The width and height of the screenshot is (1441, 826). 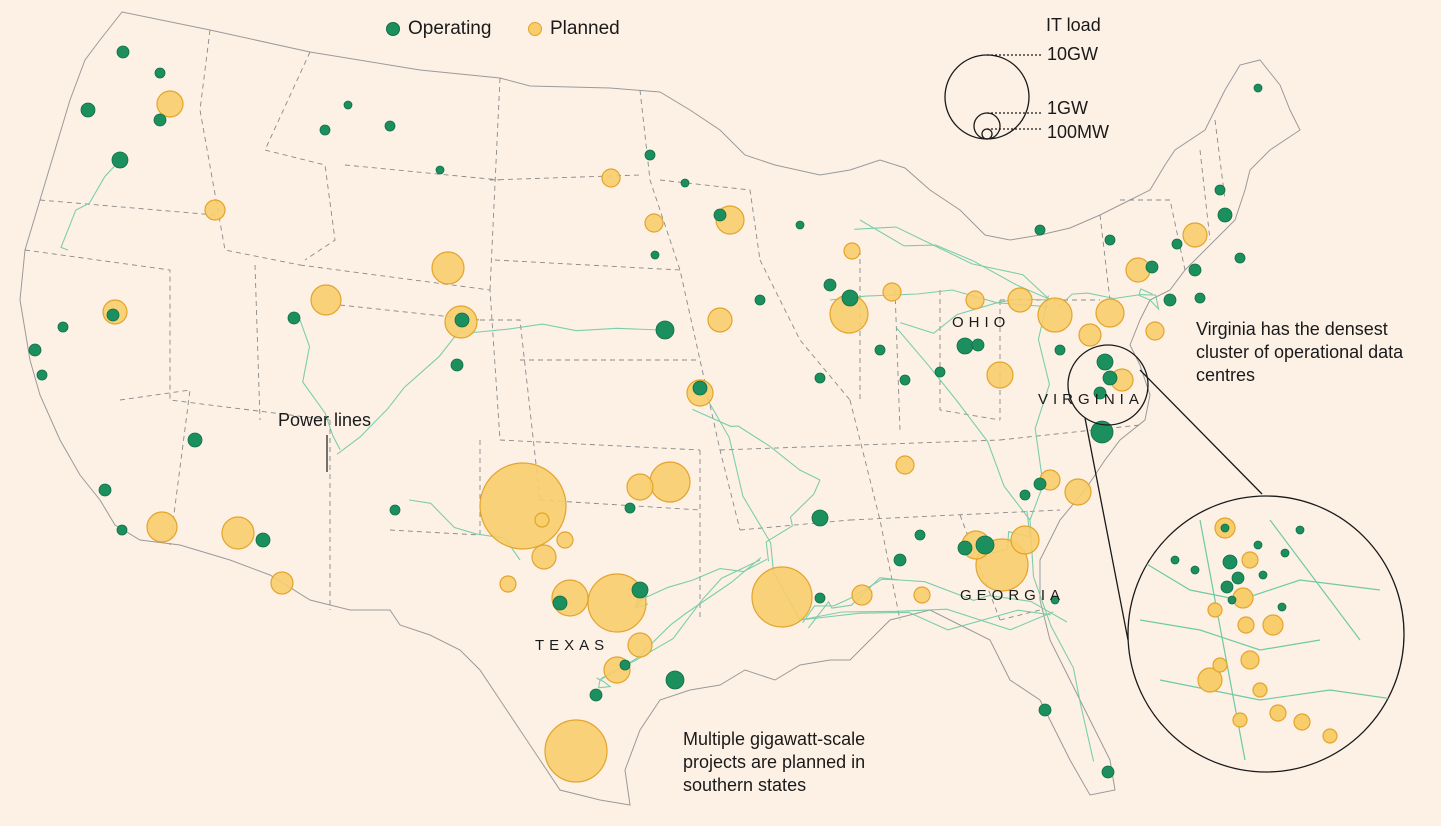 I want to click on virginia-inset, so click(x=1270, y=639).